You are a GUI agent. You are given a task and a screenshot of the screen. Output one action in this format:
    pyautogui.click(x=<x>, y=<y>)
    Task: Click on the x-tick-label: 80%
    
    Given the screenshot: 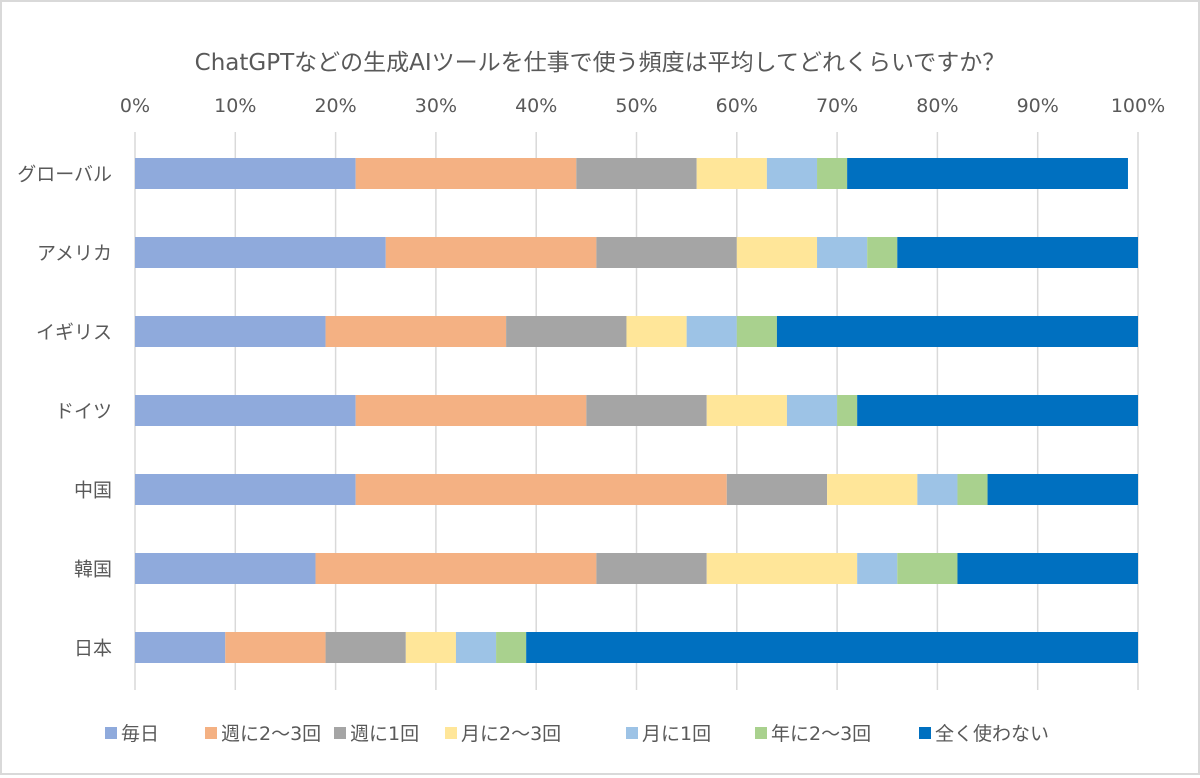 What is the action you would take?
    pyautogui.click(x=937, y=106)
    